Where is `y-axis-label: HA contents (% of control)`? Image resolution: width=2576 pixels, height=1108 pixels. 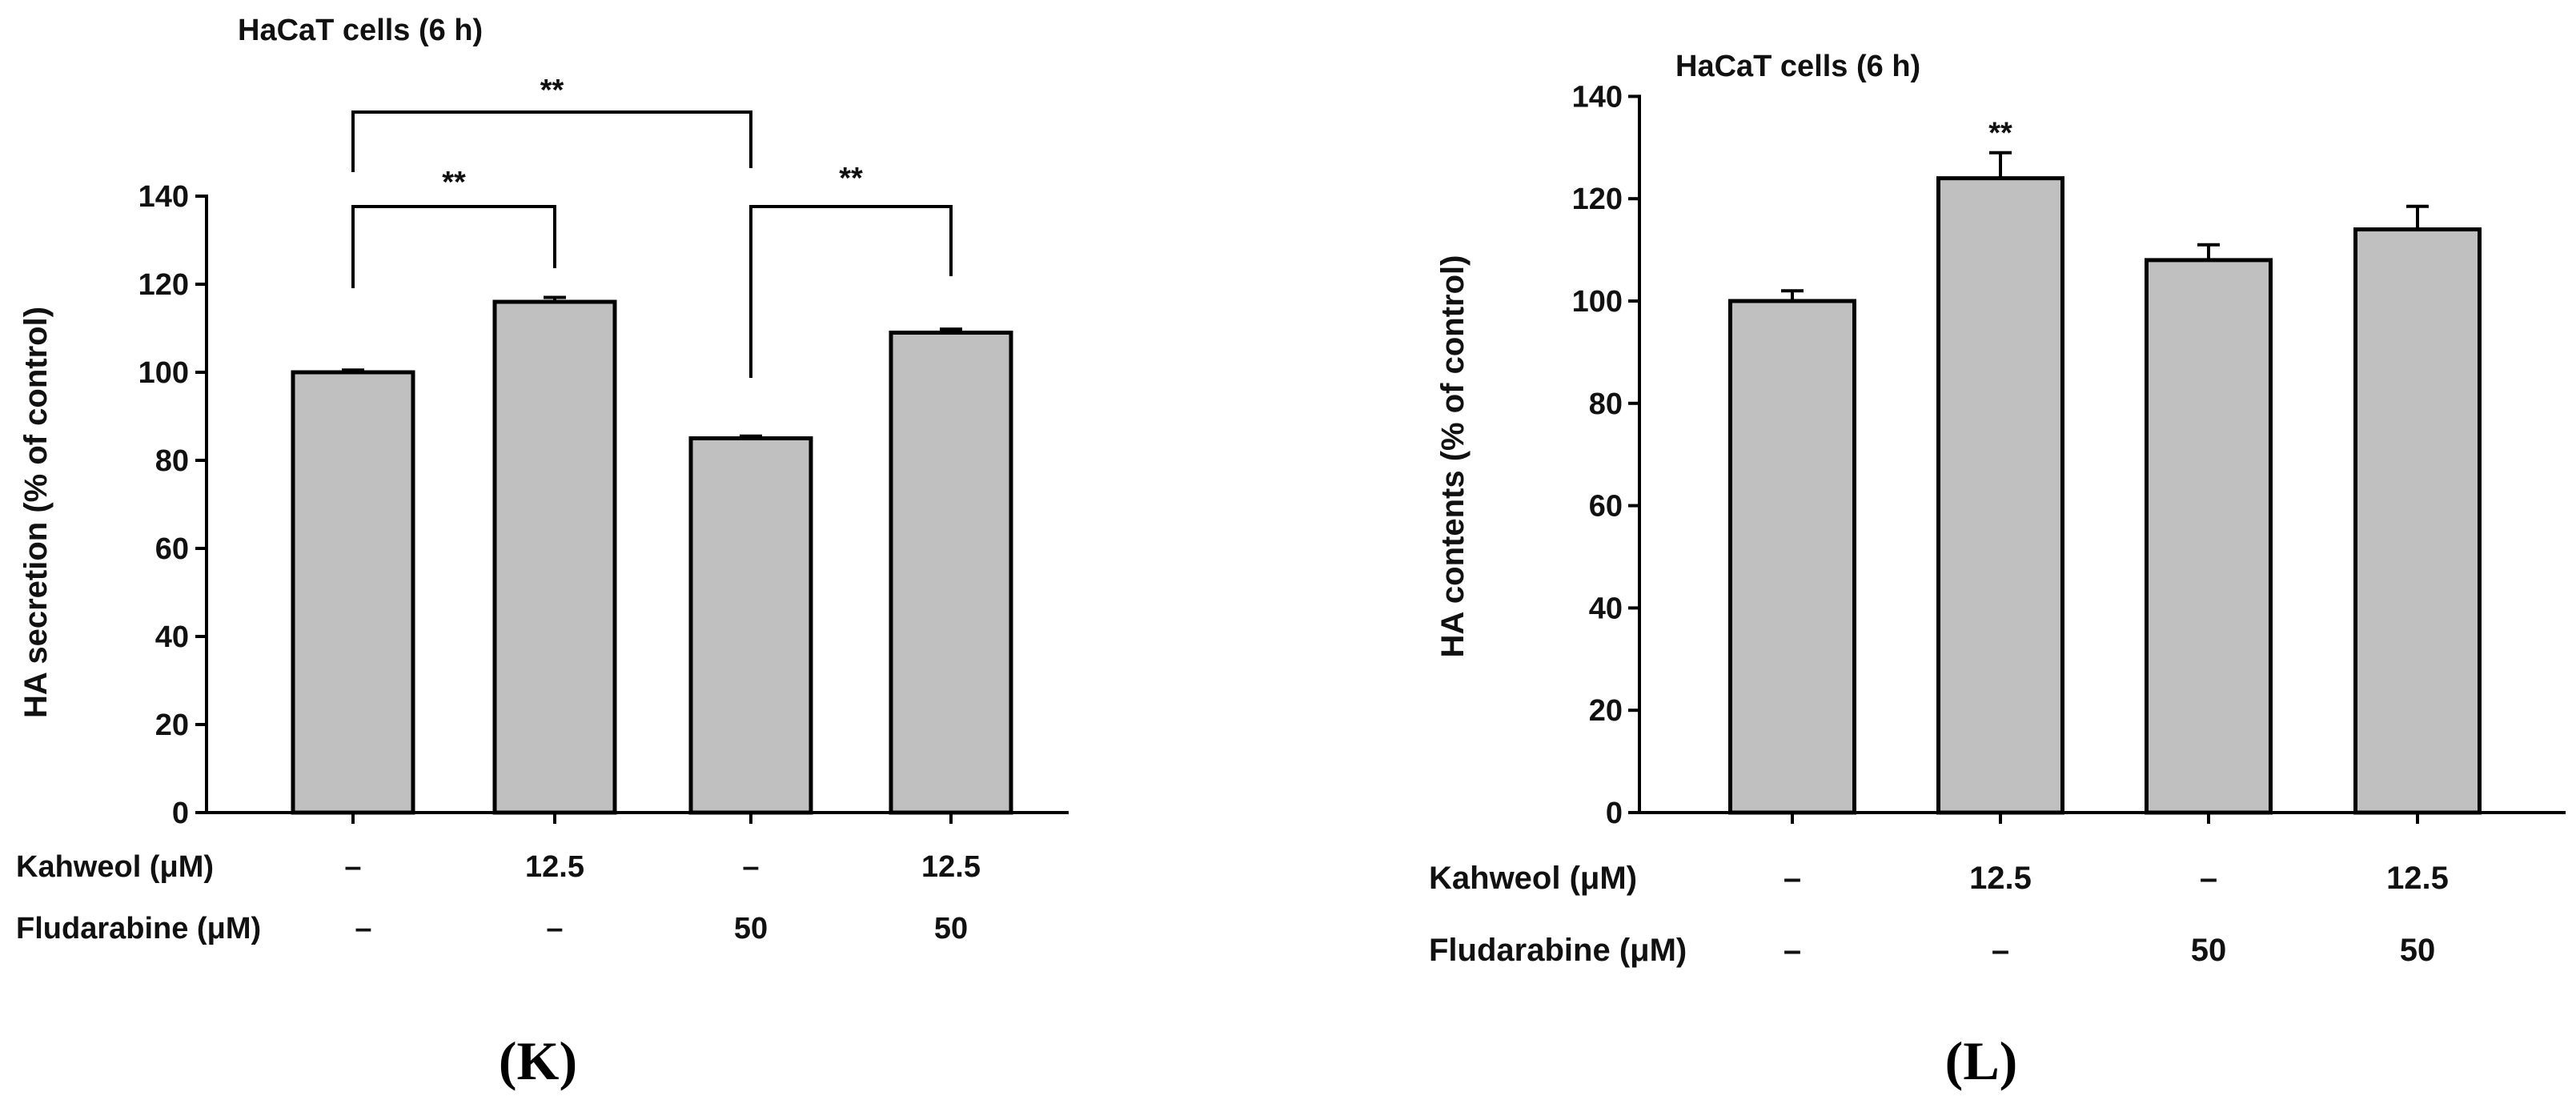 y-axis-label: HA contents (% of control) is located at coordinates (1453, 456).